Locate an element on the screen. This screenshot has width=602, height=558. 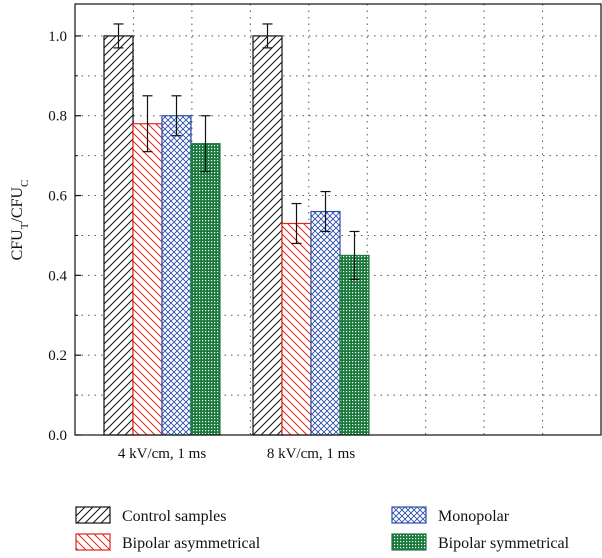
x-tick-label: 8 kV/cm, 1 ms is located at coordinates (311, 454).